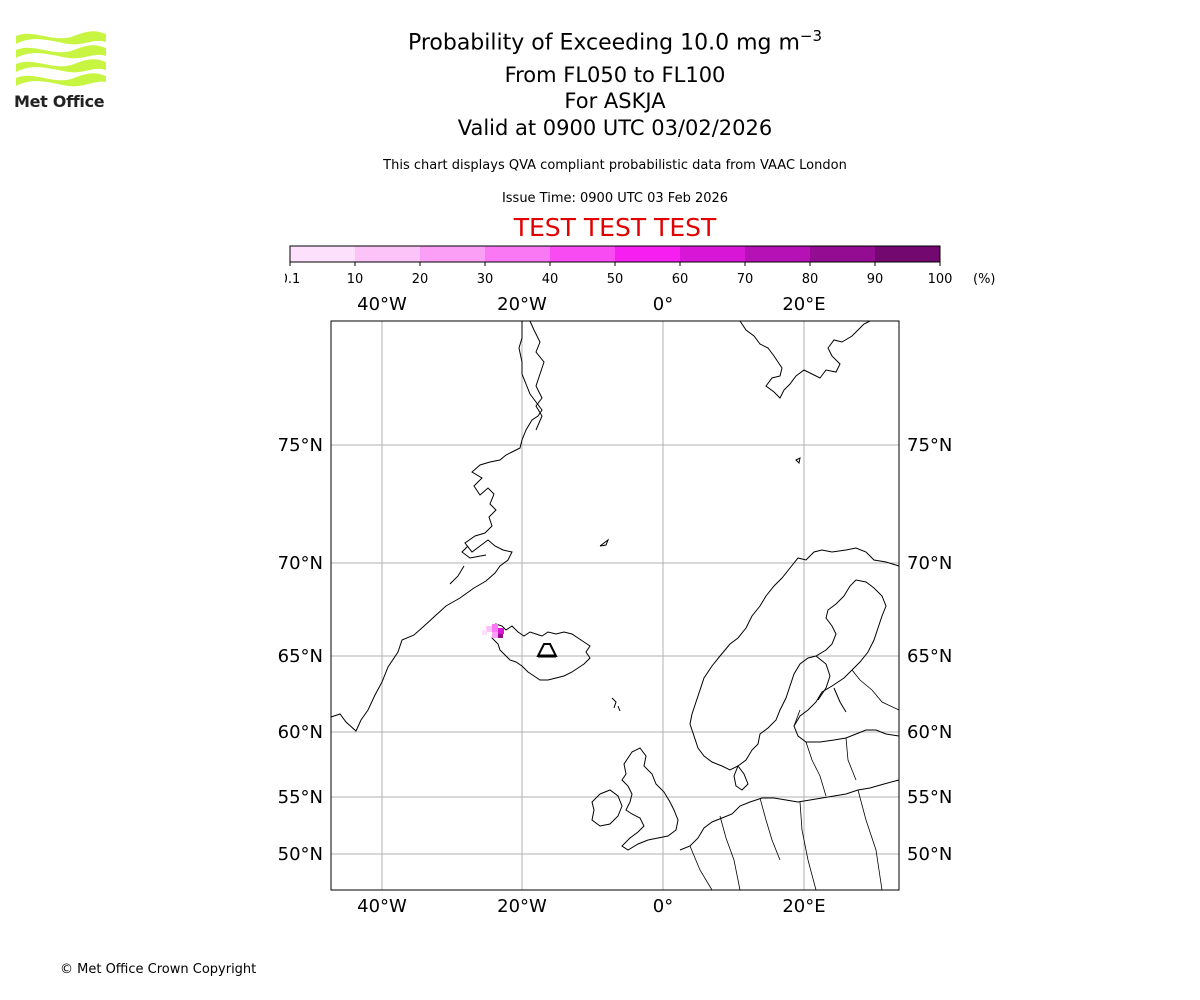 This screenshot has height=1000, width=1200. What do you see at coordinates (794, 659) in the screenshot?
I see `scandinavia-coastline` at bounding box center [794, 659].